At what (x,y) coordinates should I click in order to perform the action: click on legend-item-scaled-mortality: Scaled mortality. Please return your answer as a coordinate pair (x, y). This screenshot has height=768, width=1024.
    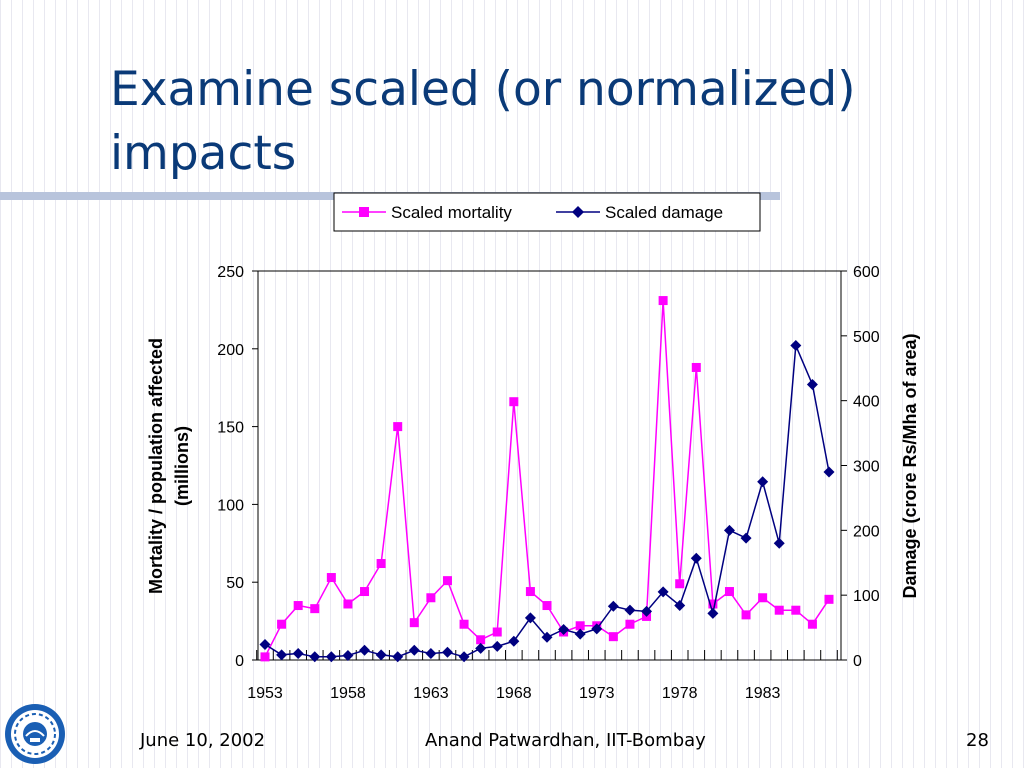
    Looking at the image, I should click on (427, 212).